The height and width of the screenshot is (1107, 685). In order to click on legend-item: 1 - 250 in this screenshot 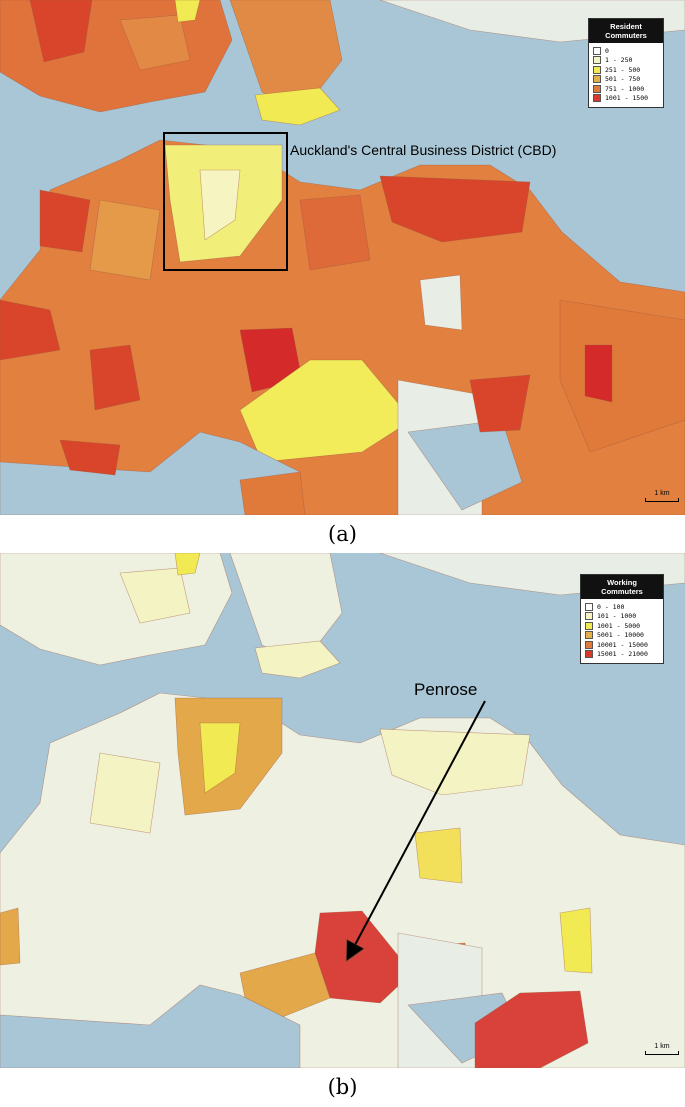, I will do `click(626, 61)`.